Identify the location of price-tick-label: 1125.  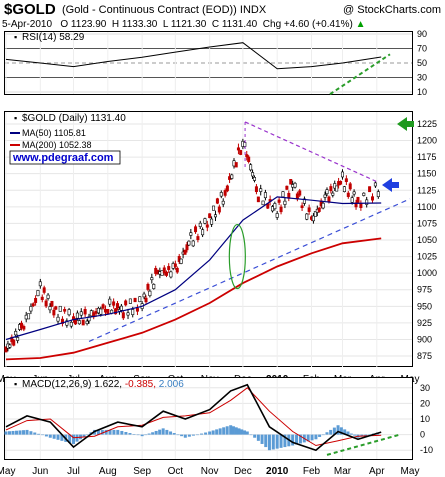
(426, 190).